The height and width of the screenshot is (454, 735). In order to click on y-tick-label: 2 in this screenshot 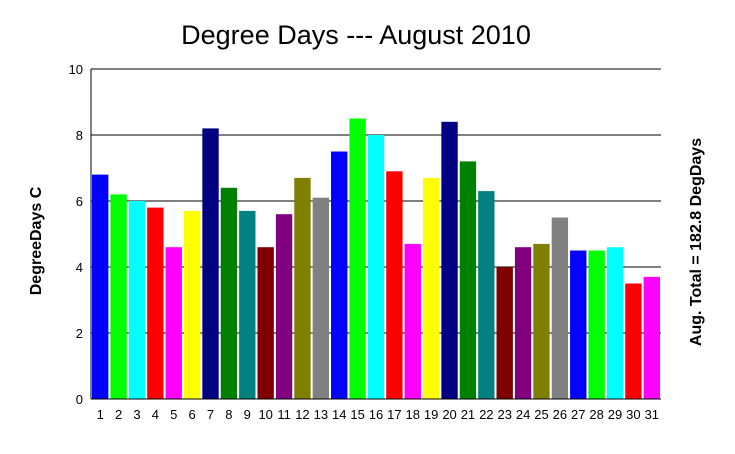, I will do `click(79, 333)`.